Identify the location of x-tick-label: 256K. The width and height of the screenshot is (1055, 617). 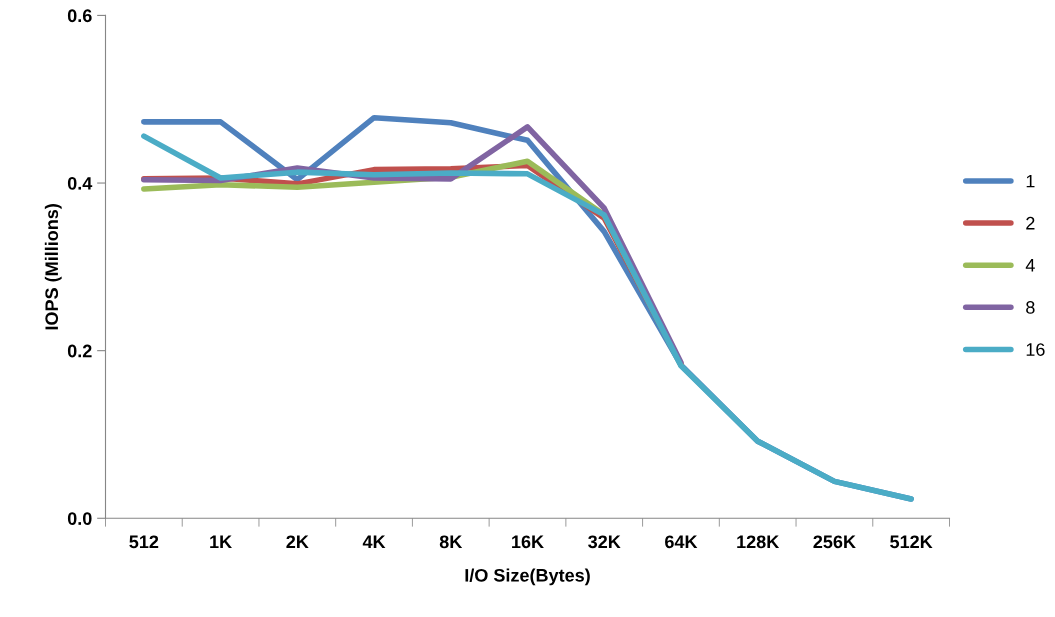
(834, 542).